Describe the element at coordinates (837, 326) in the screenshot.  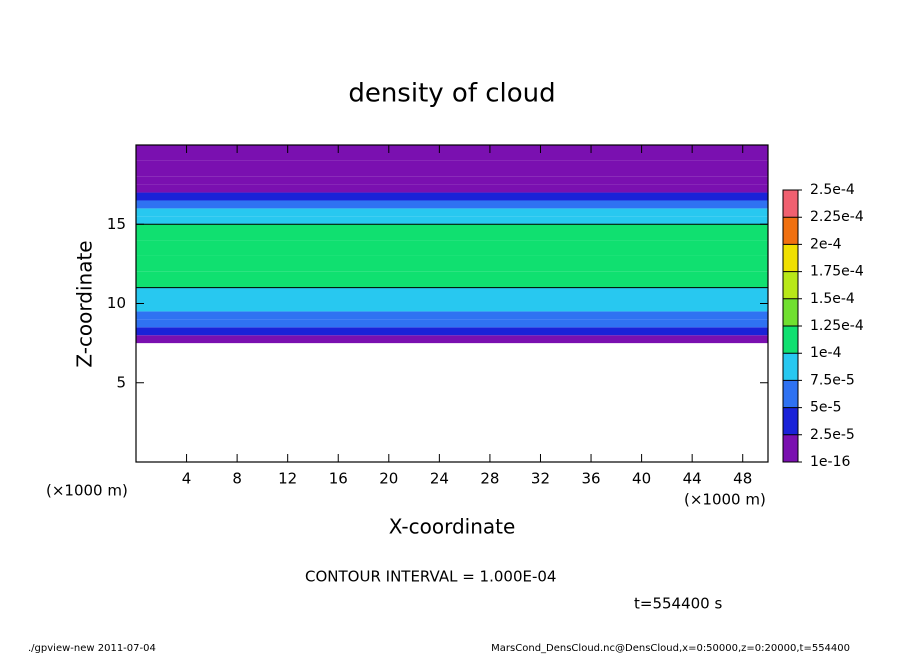
I see `colorbar-label: 1.25e-4` at that location.